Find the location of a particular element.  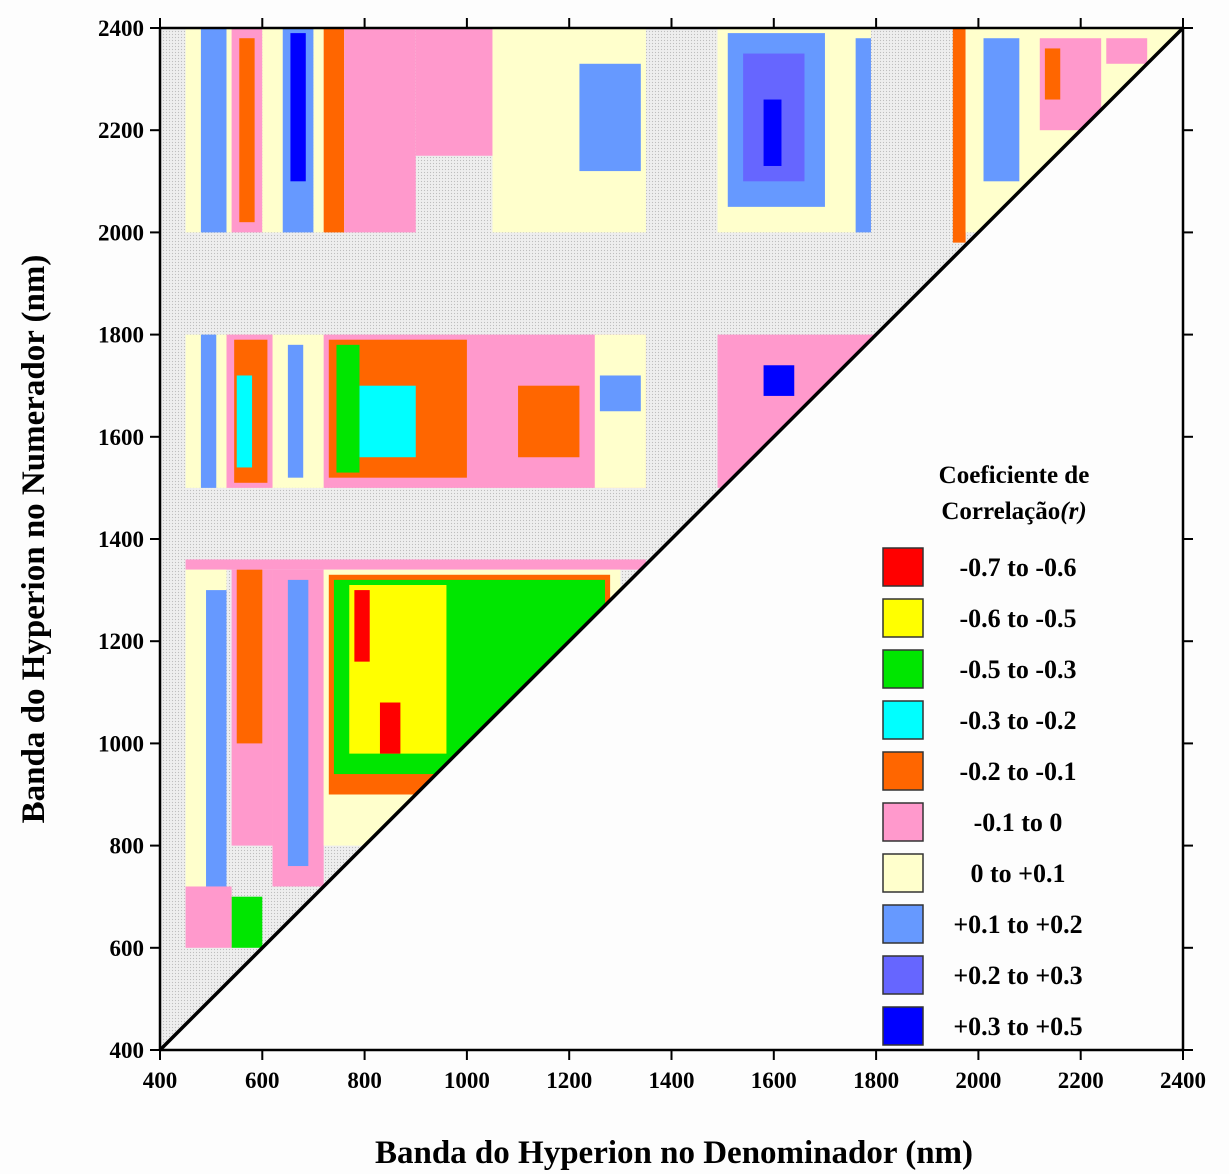

y-tick-label: 2000 is located at coordinates (121, 232).